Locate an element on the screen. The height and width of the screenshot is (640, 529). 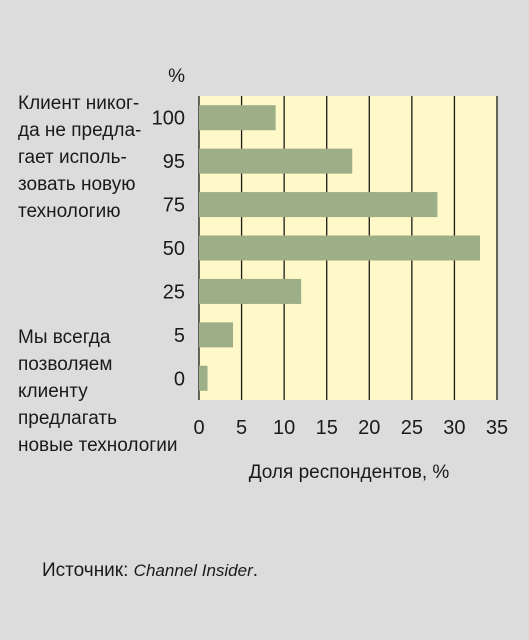
y-category-label-100: 100 is located at coordinates (168, 119).